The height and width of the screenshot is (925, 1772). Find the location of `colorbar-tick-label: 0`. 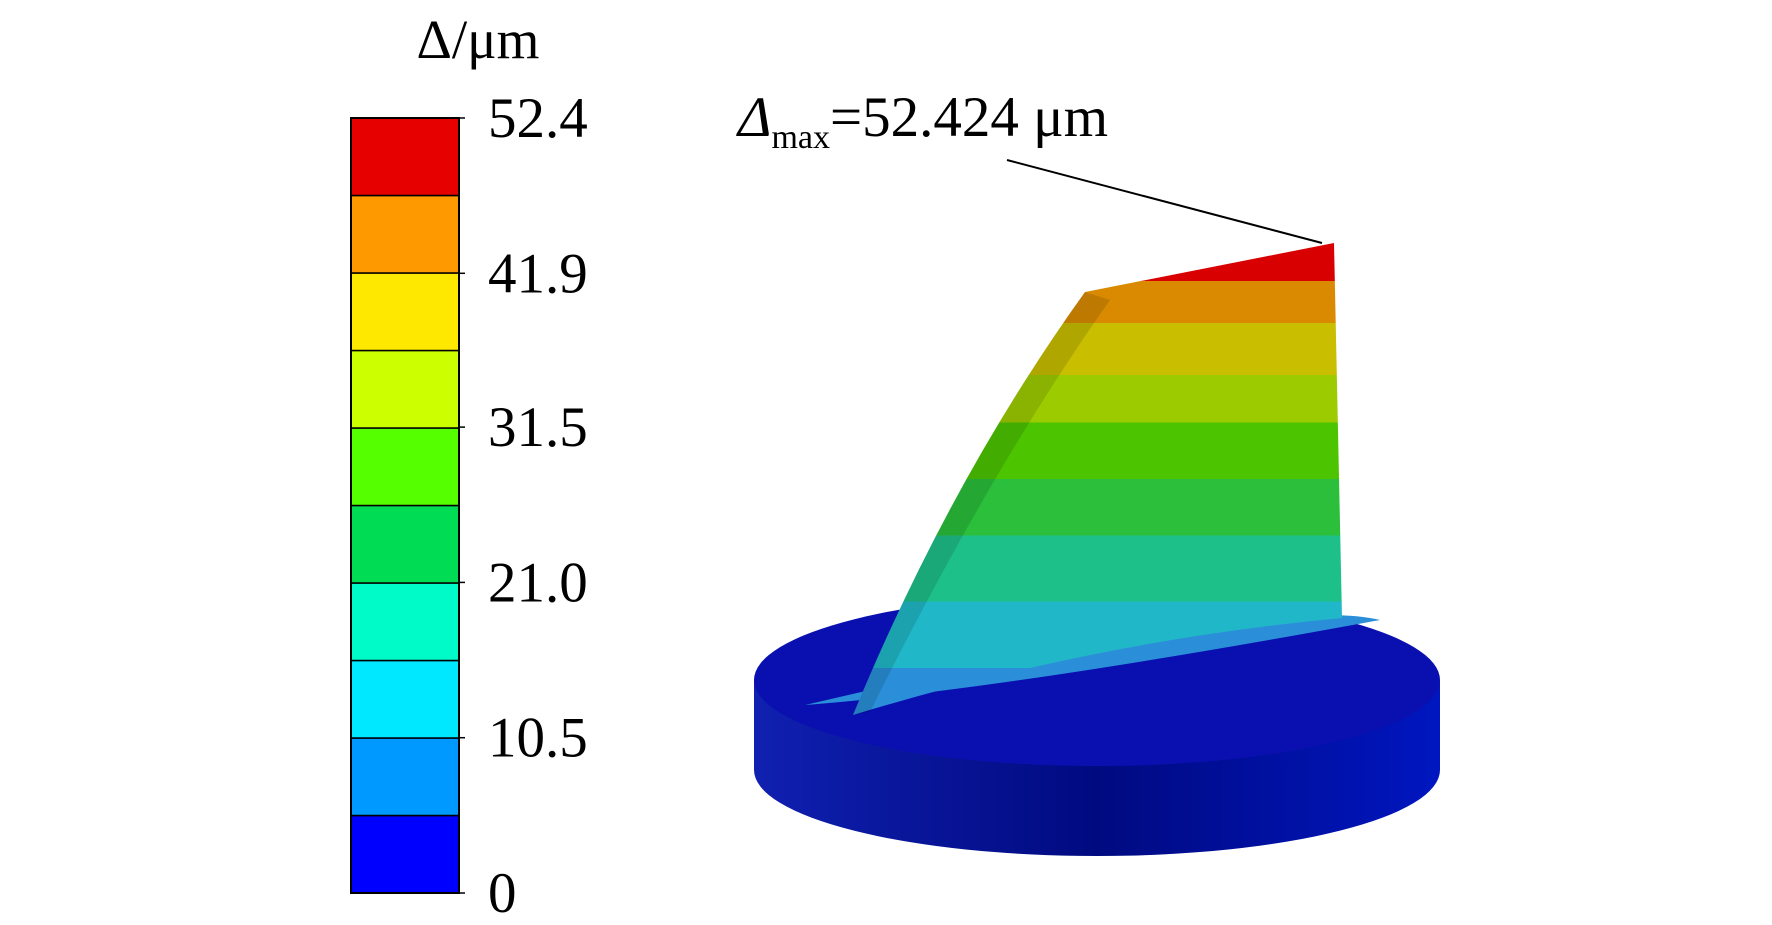

colorbar-tick-label: 0 is located at coordinates (502, 893).